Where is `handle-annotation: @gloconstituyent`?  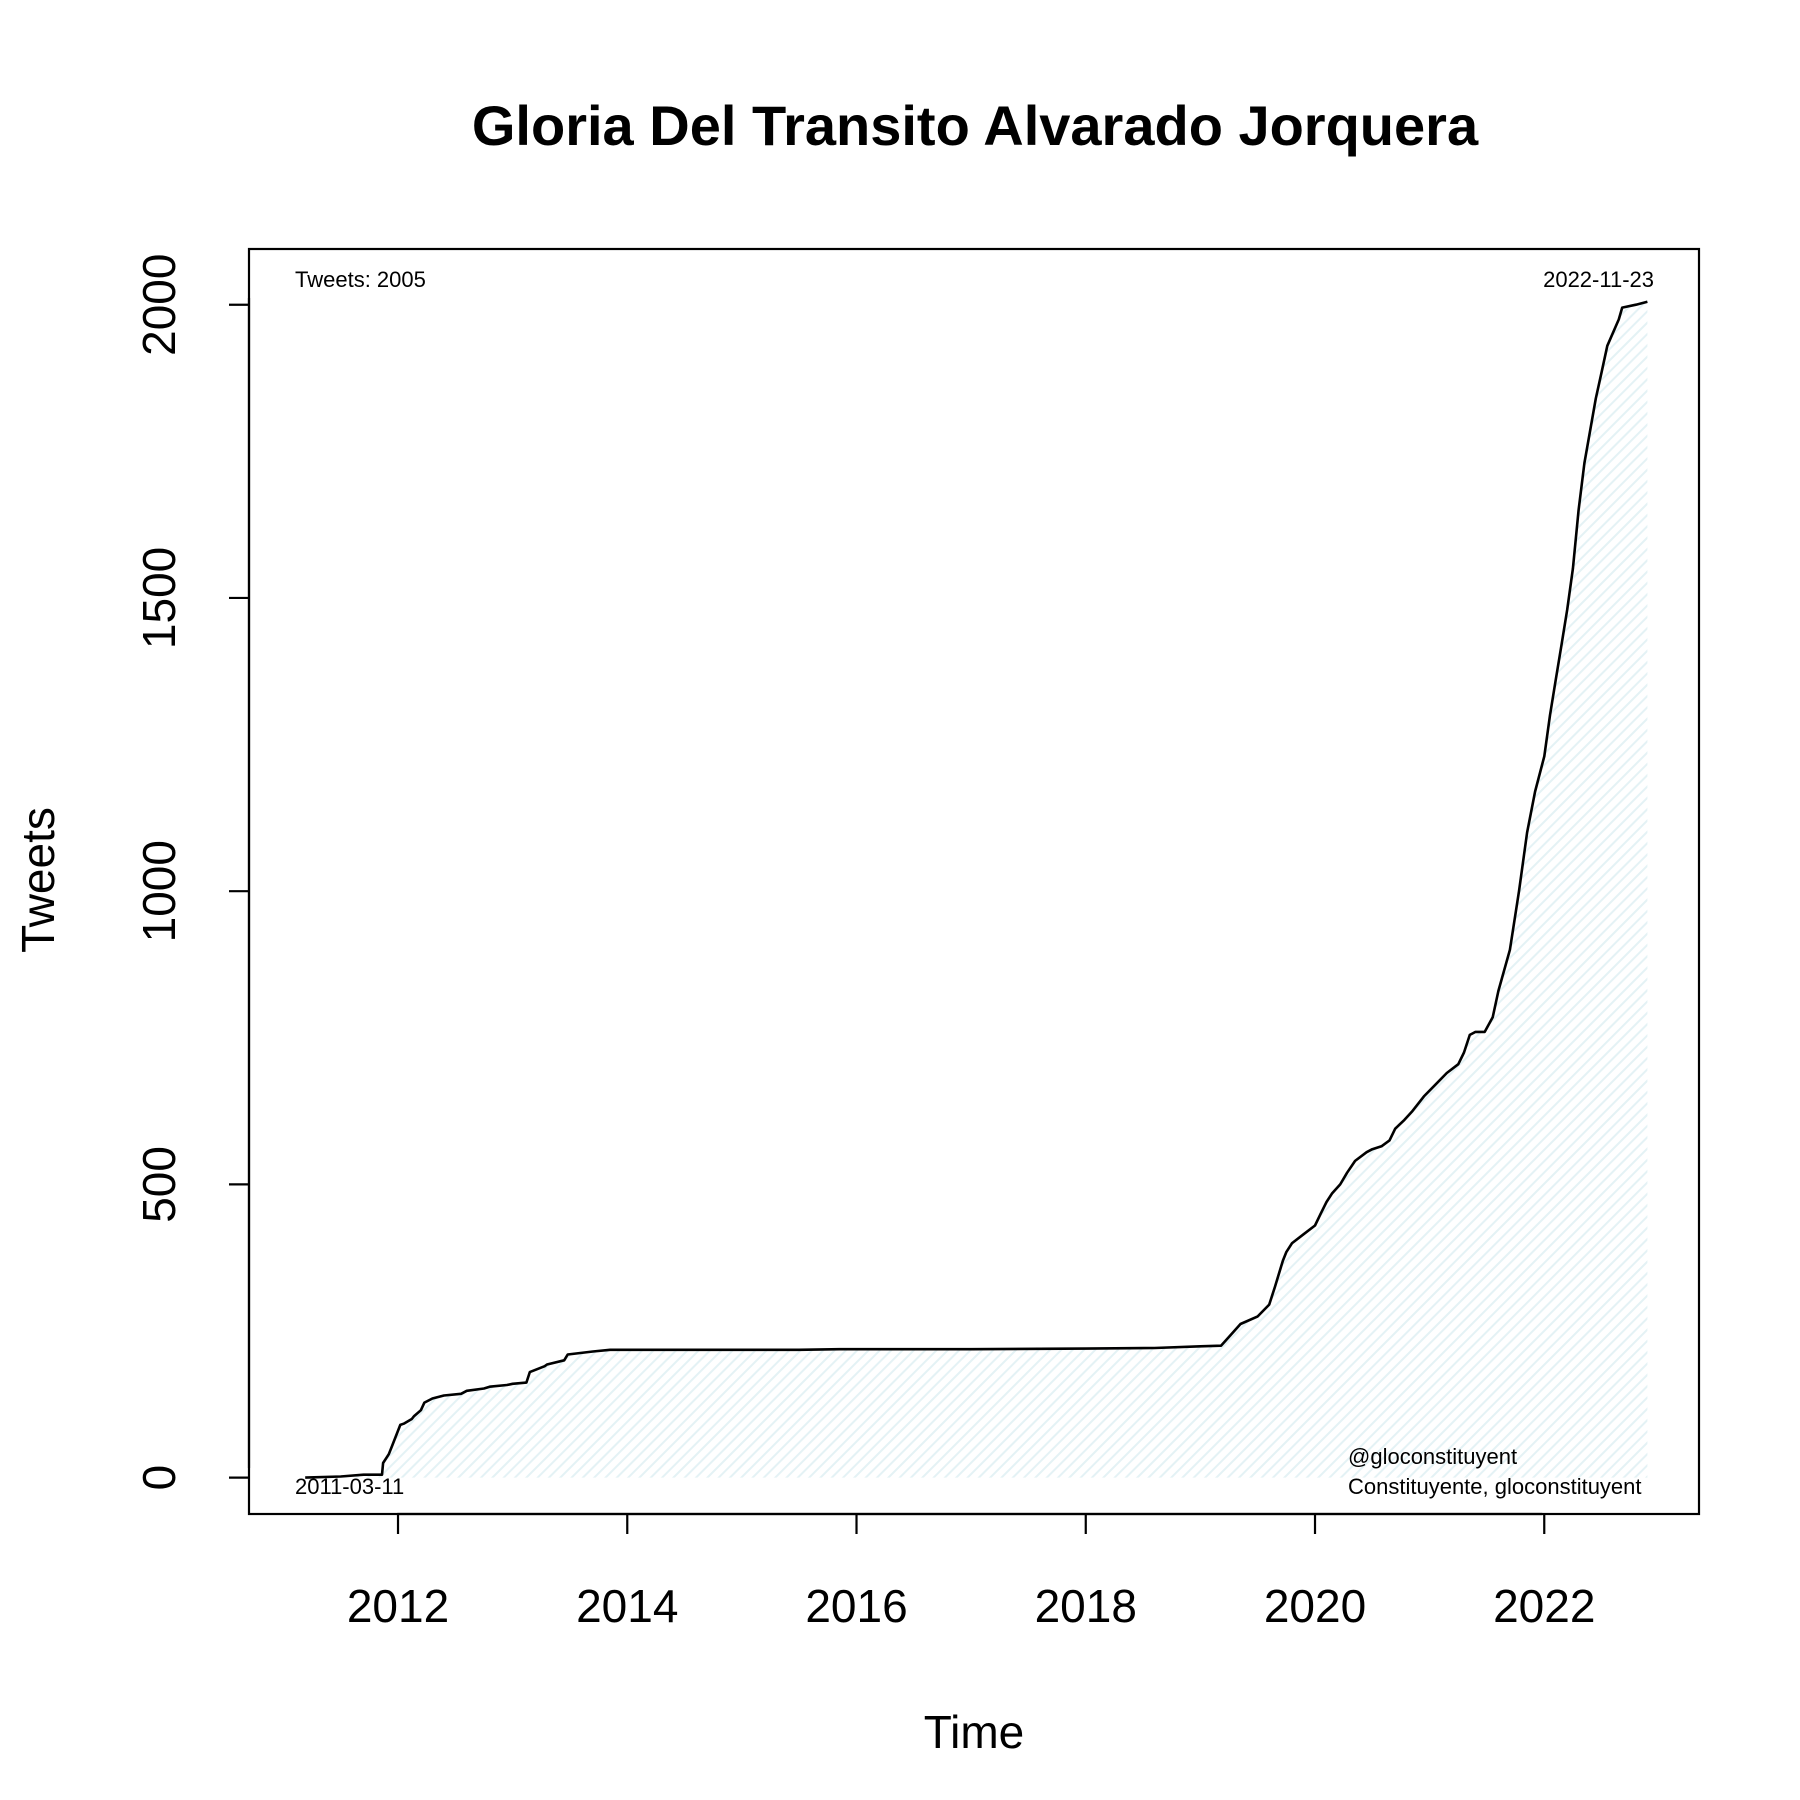 handle-annotation: @gloconstituyent is located at coordinates (1432, 1456).